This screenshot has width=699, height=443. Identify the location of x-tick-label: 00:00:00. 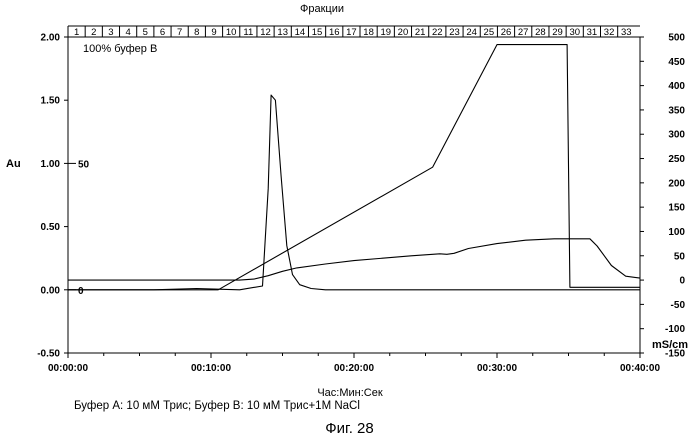
(68, 368).